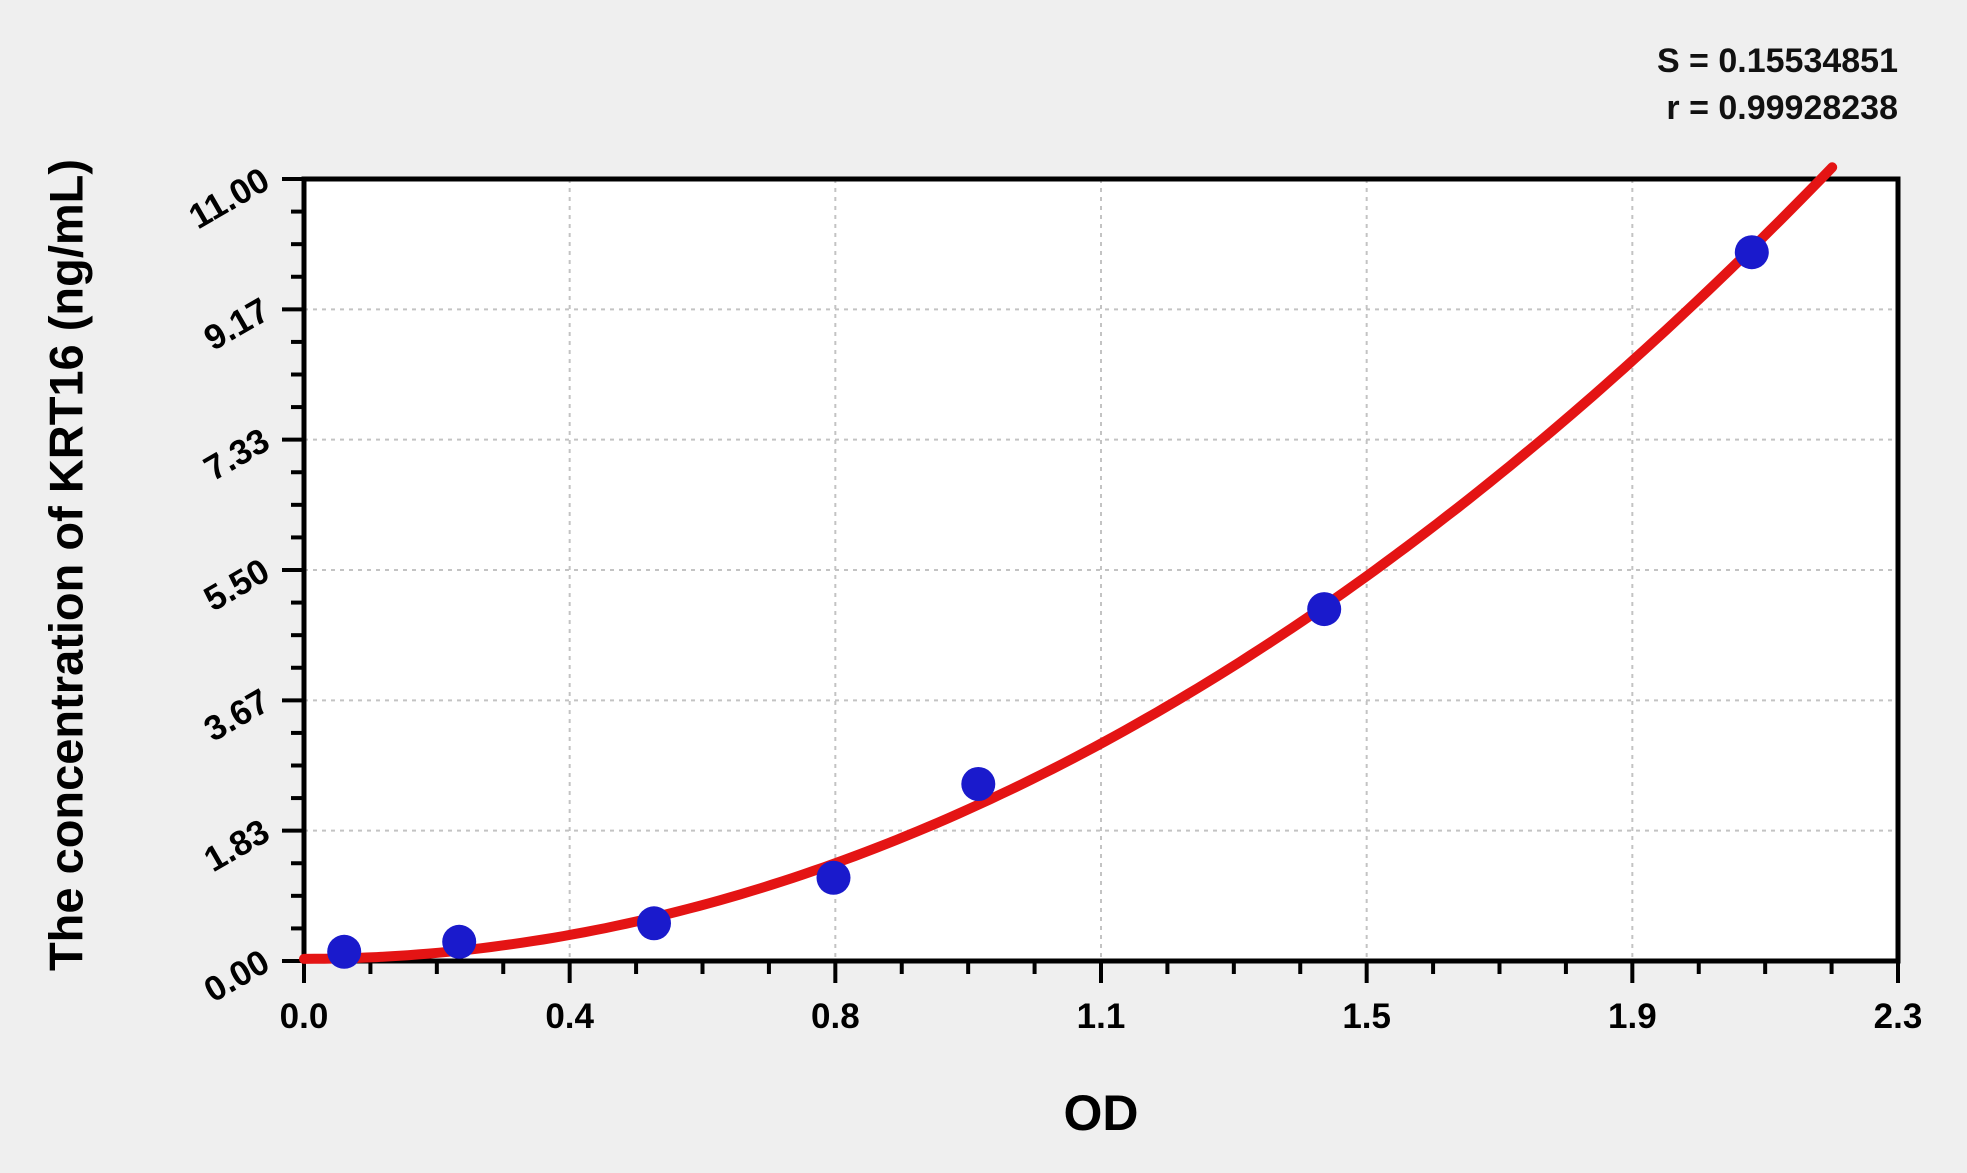  I want to click on y-tick-label: 5.50, so click(237, 585).